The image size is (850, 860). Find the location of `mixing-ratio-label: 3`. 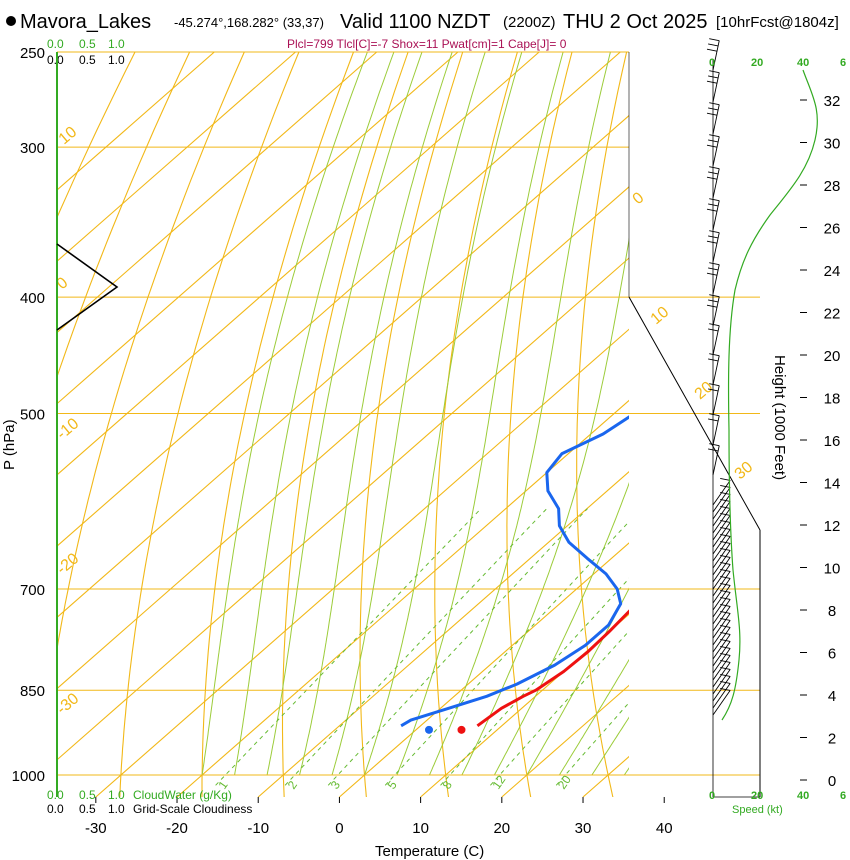

mixing-ratio-label: 3 is located at coordinates (335, 785).